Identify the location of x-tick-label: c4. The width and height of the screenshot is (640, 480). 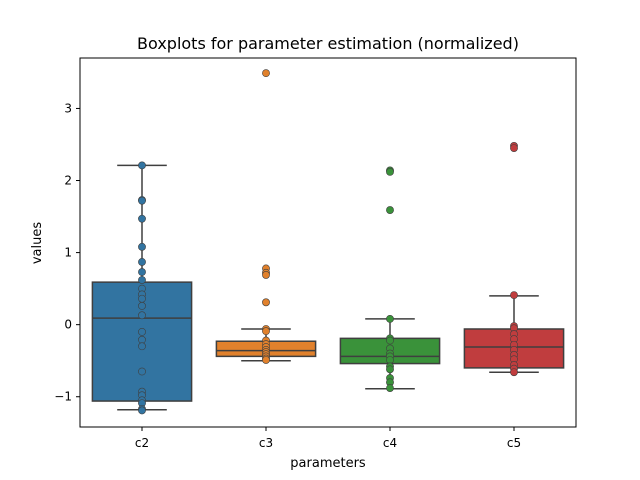
(390, 443).